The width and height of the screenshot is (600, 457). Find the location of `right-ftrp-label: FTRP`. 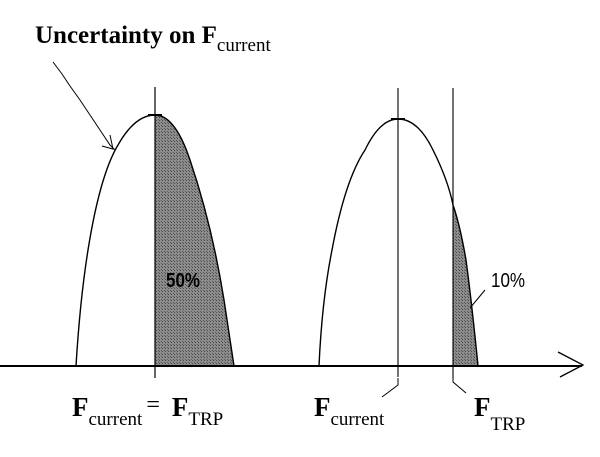

right-ftrp-label: FTRP is located at coordinates (499, 413).